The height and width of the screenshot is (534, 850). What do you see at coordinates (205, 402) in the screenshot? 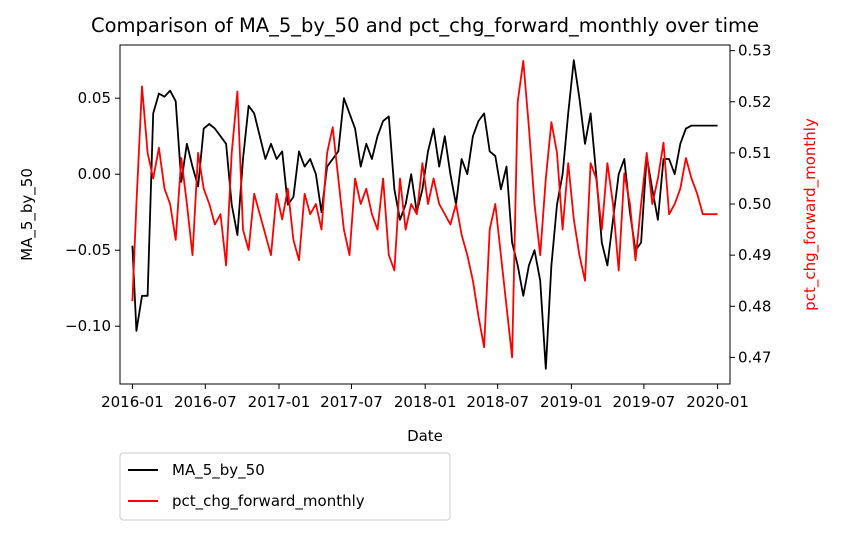
I see `x-tick-label: 2016-07` at bounding box center [205, 402].